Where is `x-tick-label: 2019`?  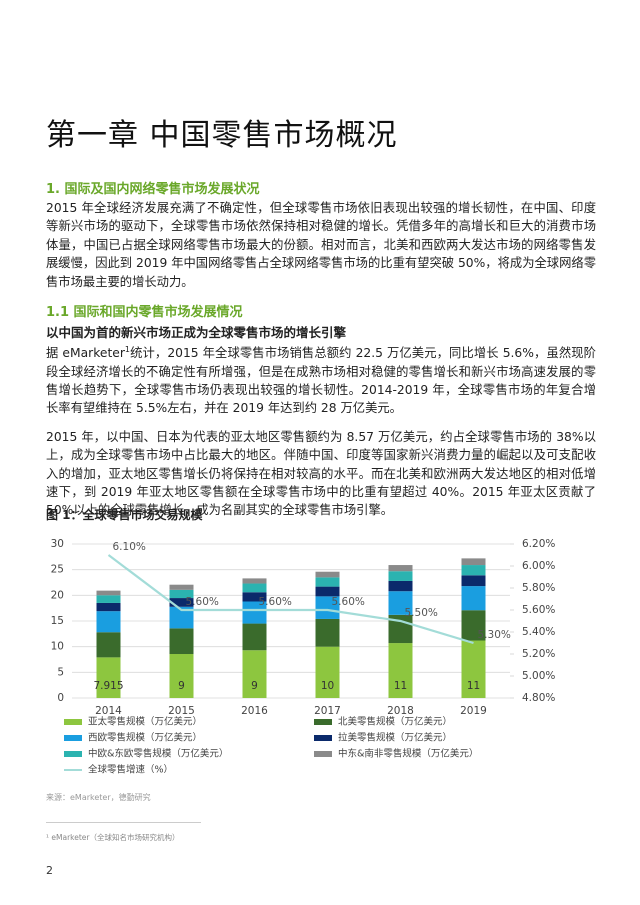
x-tick-label: 2019 is located at coordinates (473, 711).